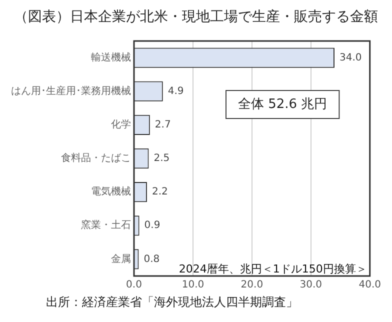  What do you see at coordinates (162, 158) in the screenshot?
I see `data-label: 2.5` at bounding box center [162, 158].